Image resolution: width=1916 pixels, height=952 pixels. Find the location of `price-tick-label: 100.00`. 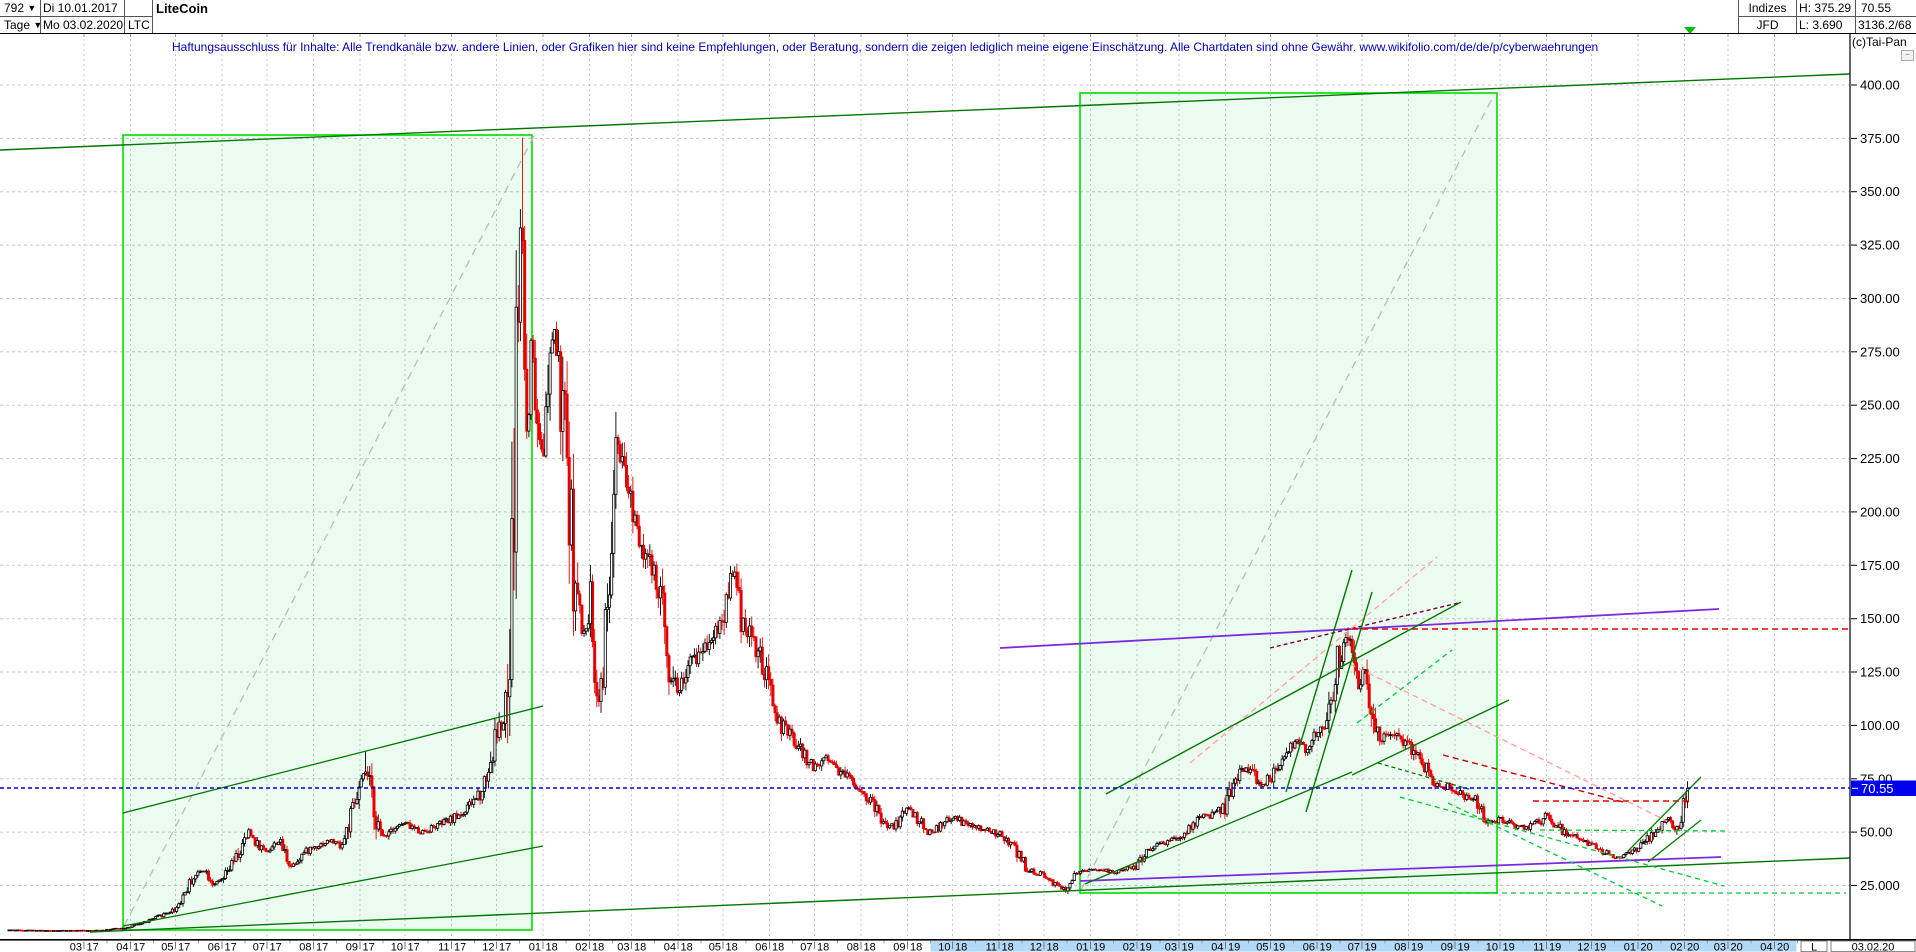

price-tick-label: 100.00 is located at coordinates (1880, 725).